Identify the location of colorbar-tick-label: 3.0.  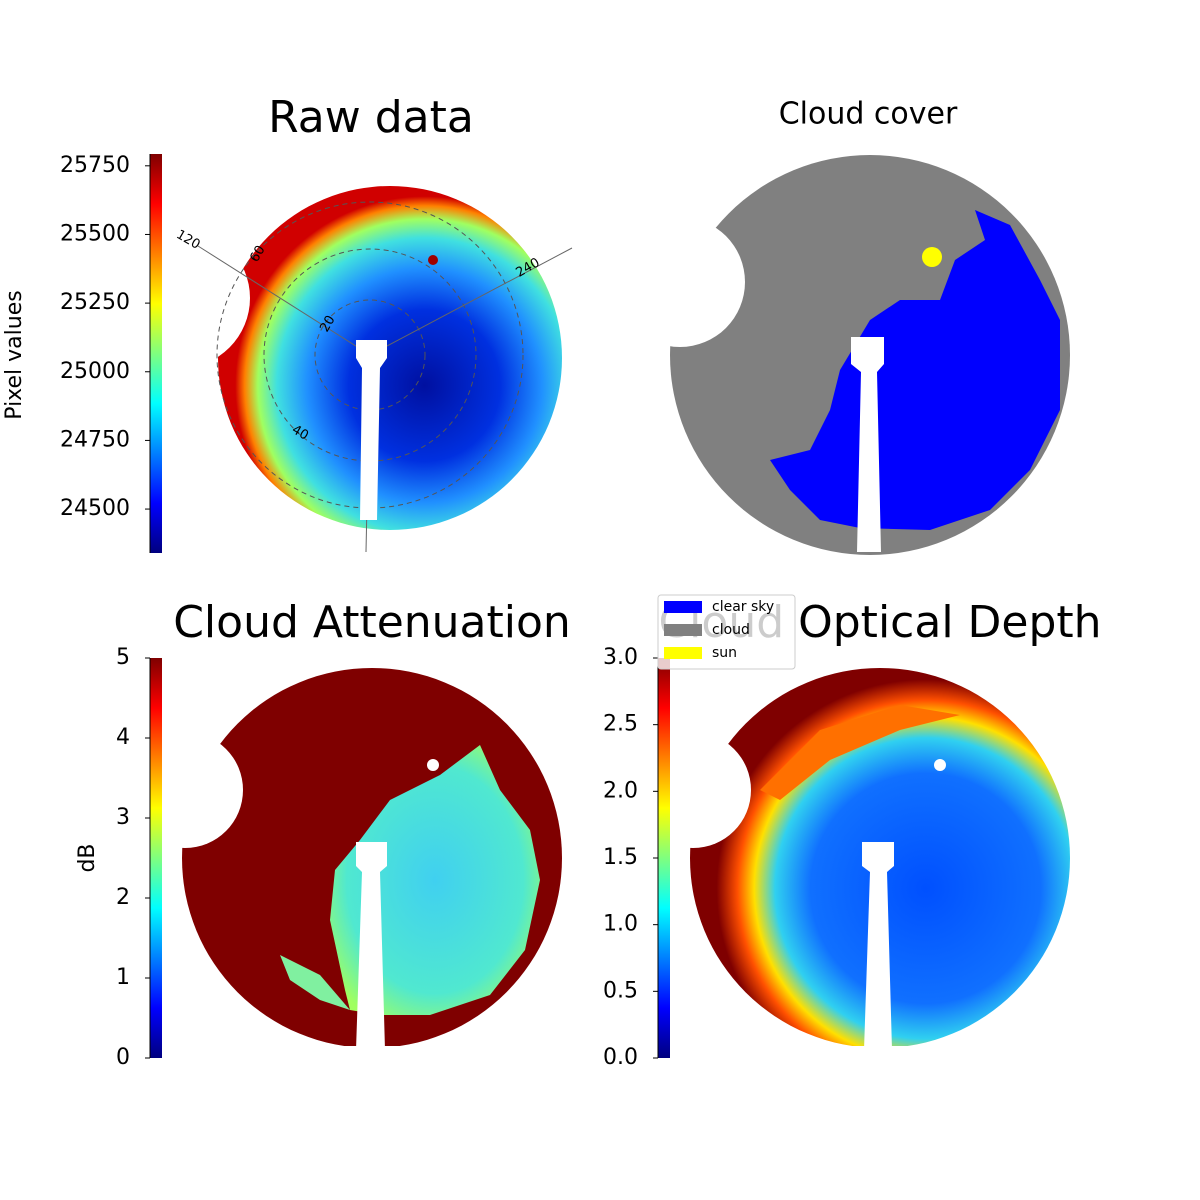
(620, 657).